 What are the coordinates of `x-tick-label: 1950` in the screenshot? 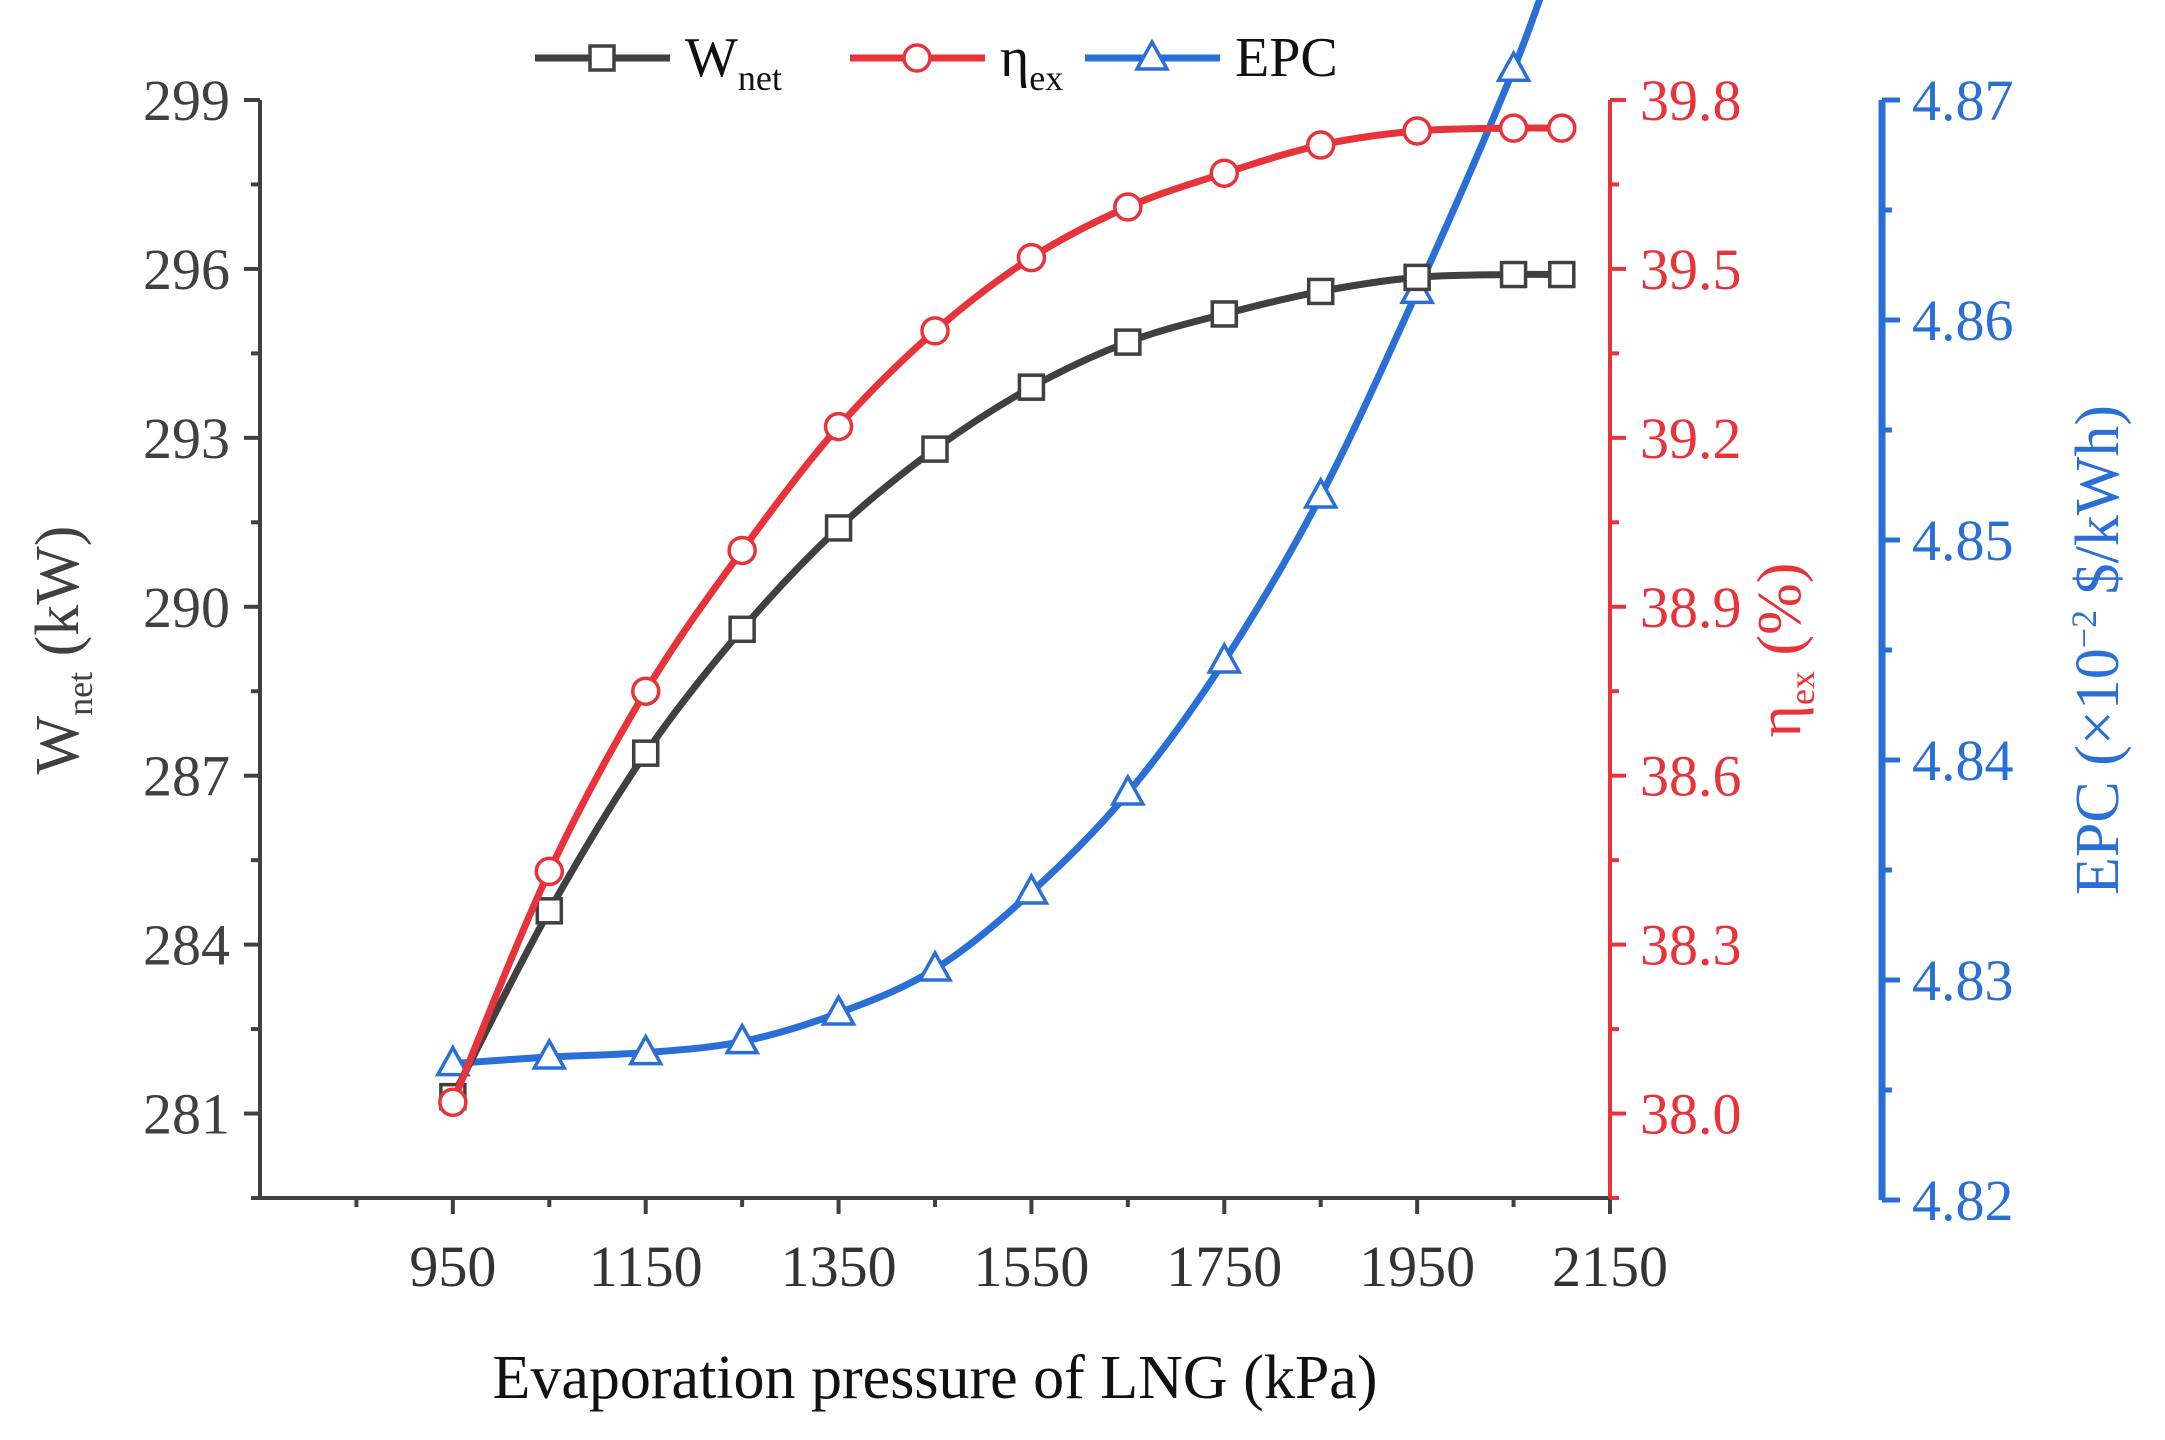 It's located at (1417, 1266).